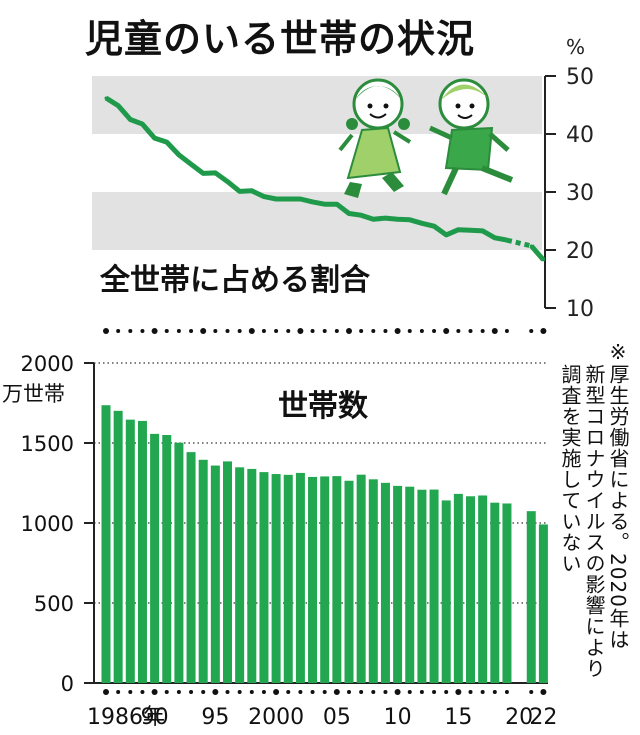  Describe the element at coordinates (543, 717) in the screenshot. I see `x-tick-label: 22` at that location.